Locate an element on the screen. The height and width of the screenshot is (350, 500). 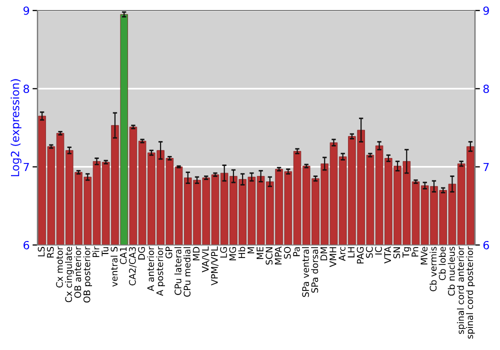
x-tick-label: LG is located at coordinates (223, 252).